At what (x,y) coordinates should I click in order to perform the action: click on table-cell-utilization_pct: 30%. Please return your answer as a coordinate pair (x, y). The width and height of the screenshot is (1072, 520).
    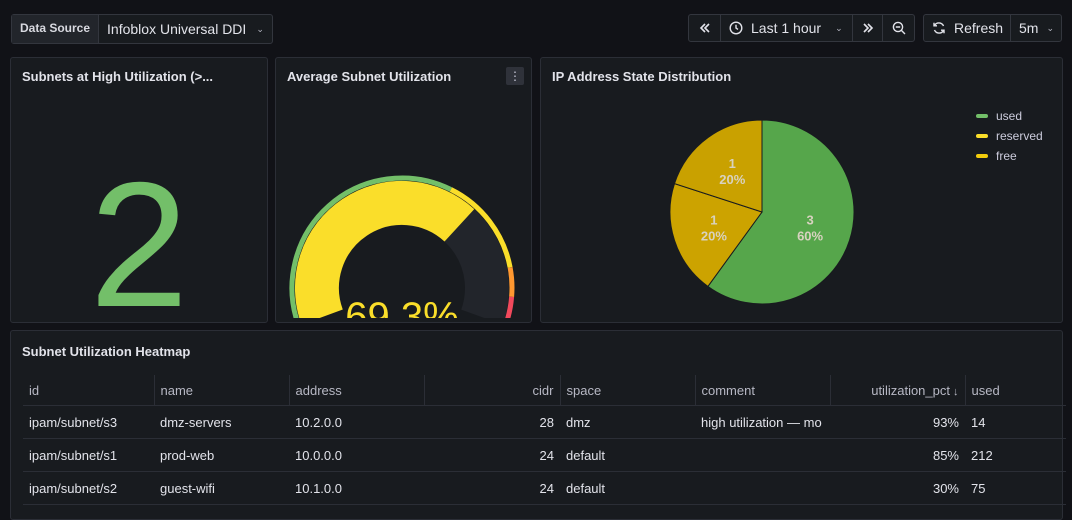
    Looking at the image, I should click on (897, 488).